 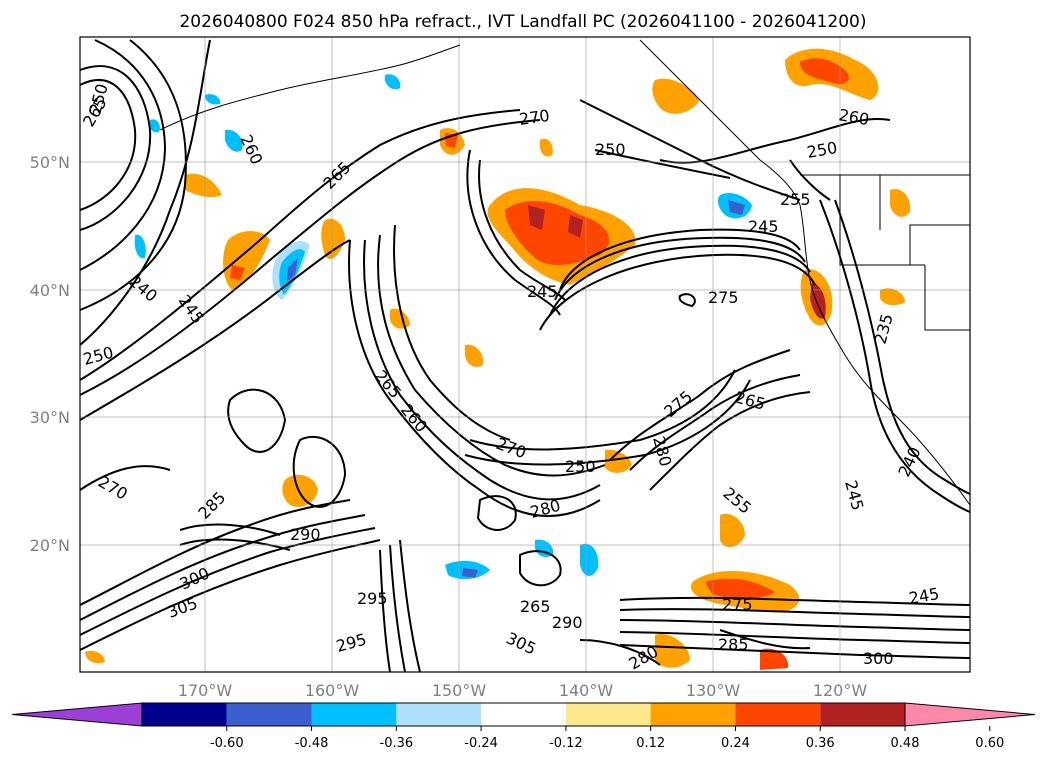 I want to click on lat-label: 40°N, so click(x=50, y=290).